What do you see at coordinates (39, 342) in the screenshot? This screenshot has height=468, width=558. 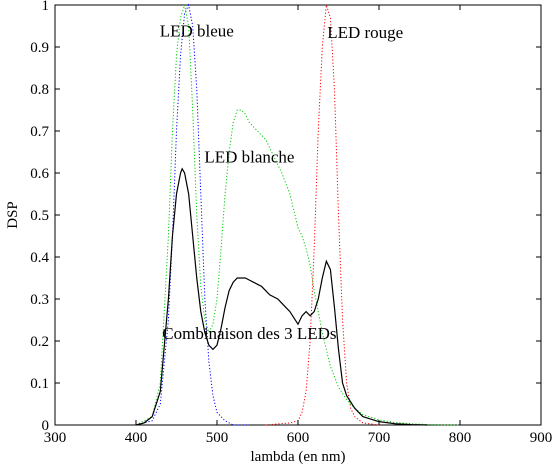 I see `y-tick-label: 0.2` at bounding box center [39, 342].